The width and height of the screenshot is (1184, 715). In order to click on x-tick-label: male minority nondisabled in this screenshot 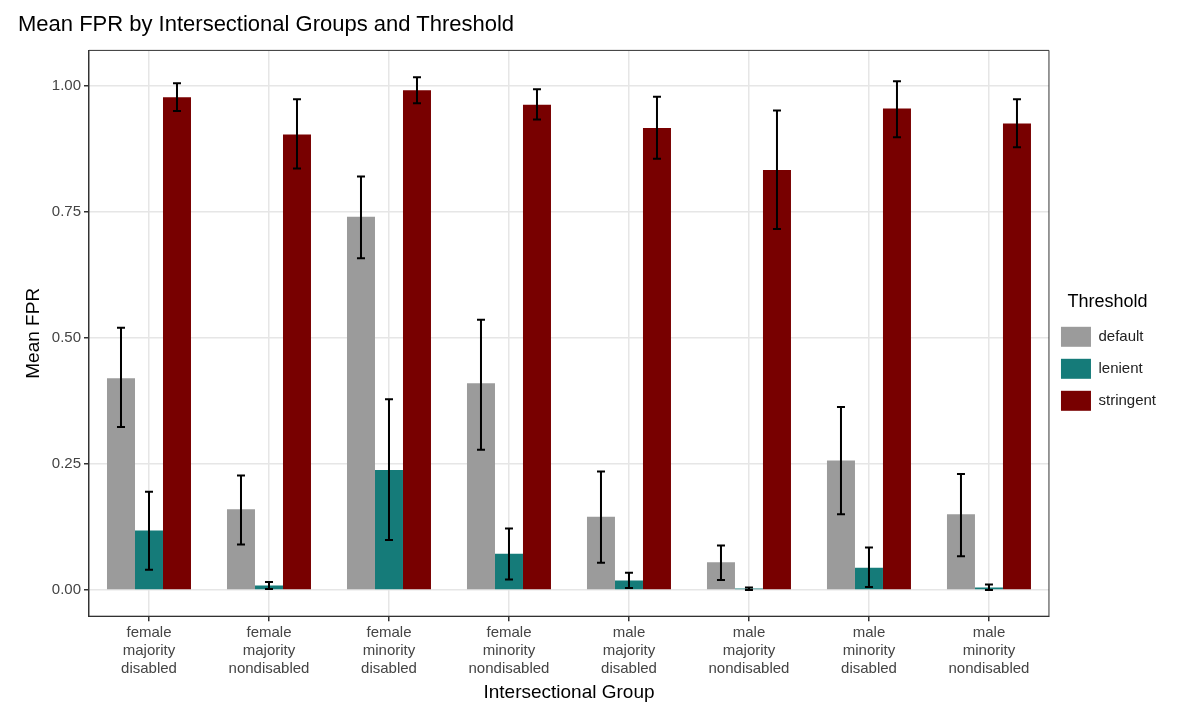, I will do `click(989, 650)`.